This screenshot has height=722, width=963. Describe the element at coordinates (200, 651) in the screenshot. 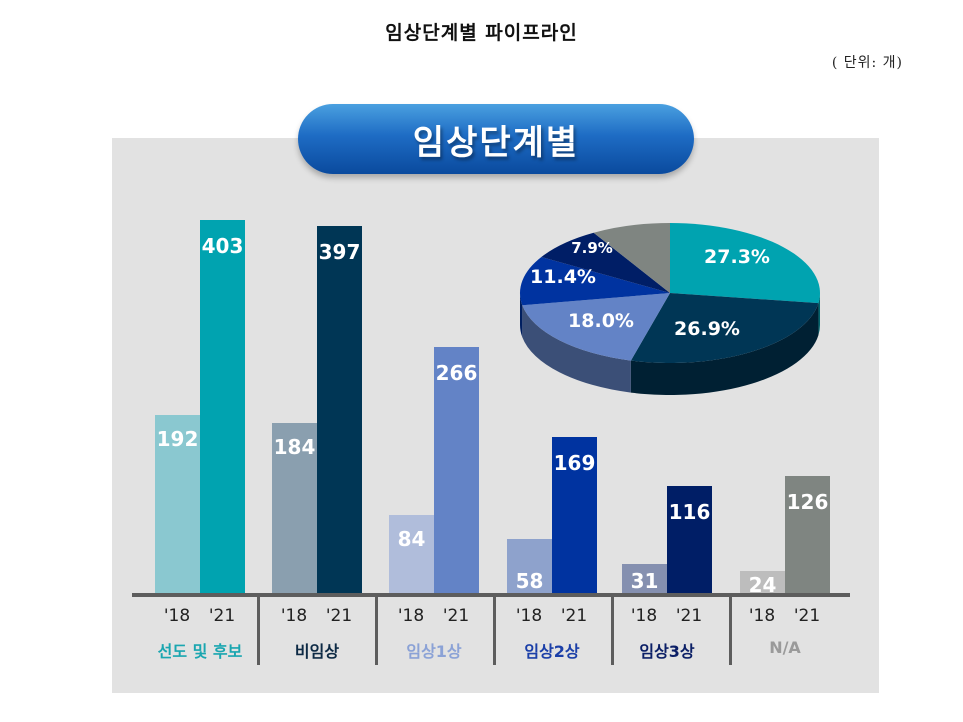

I see `category-label: 선도 및 후보` at that location.